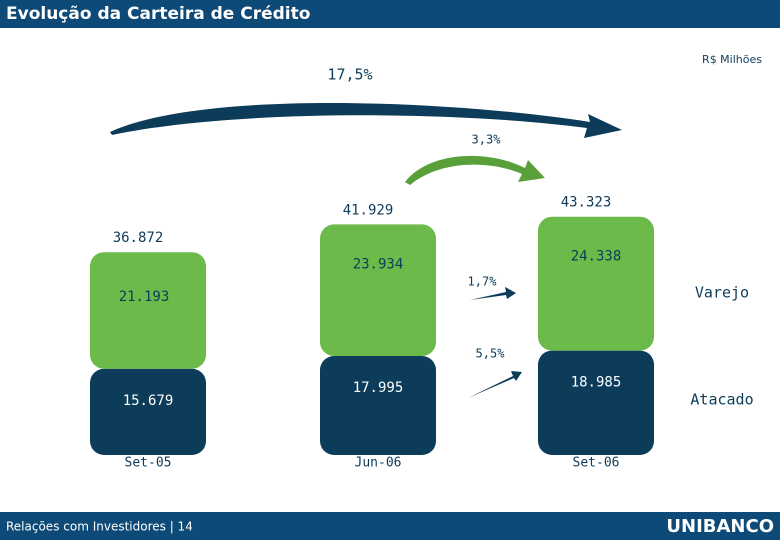 This screenshot has width=780, height=540. Describe the element at coordinates (148, 401) in the screenshot. I see `value-label: 15.679` at that location.